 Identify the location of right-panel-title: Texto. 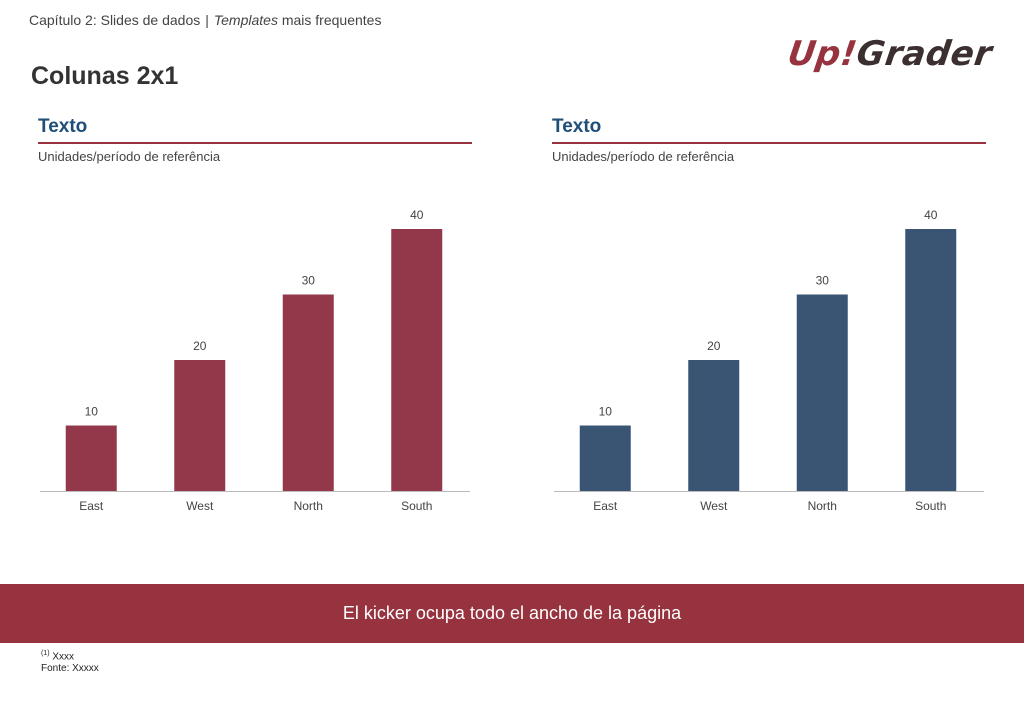
(577, 126).